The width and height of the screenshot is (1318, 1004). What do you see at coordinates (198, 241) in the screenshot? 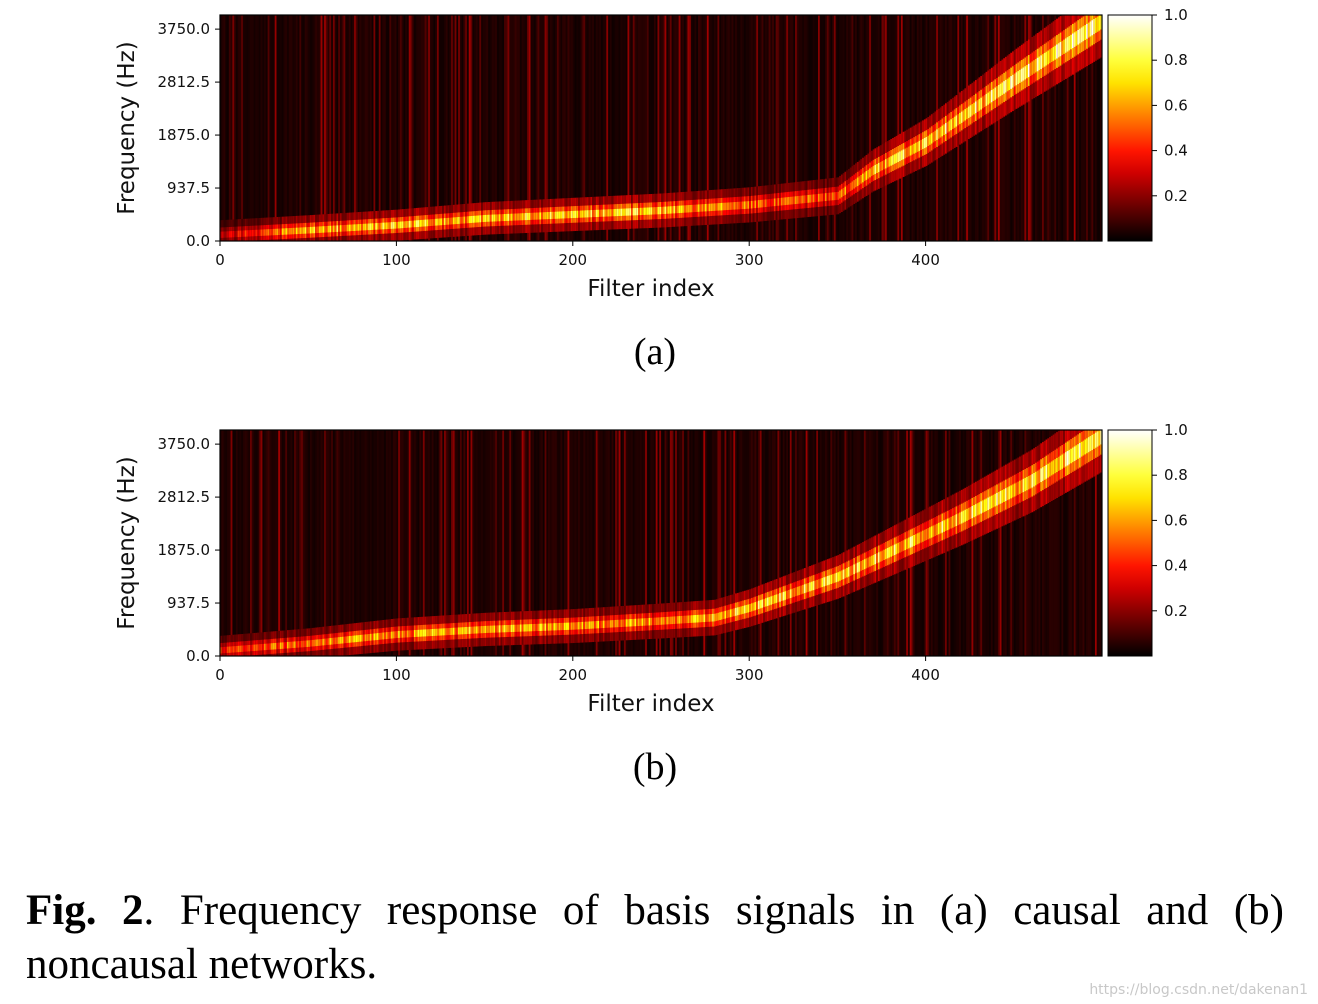
I see `y-tick-label: 0.0` at bounding box center [198, 241].